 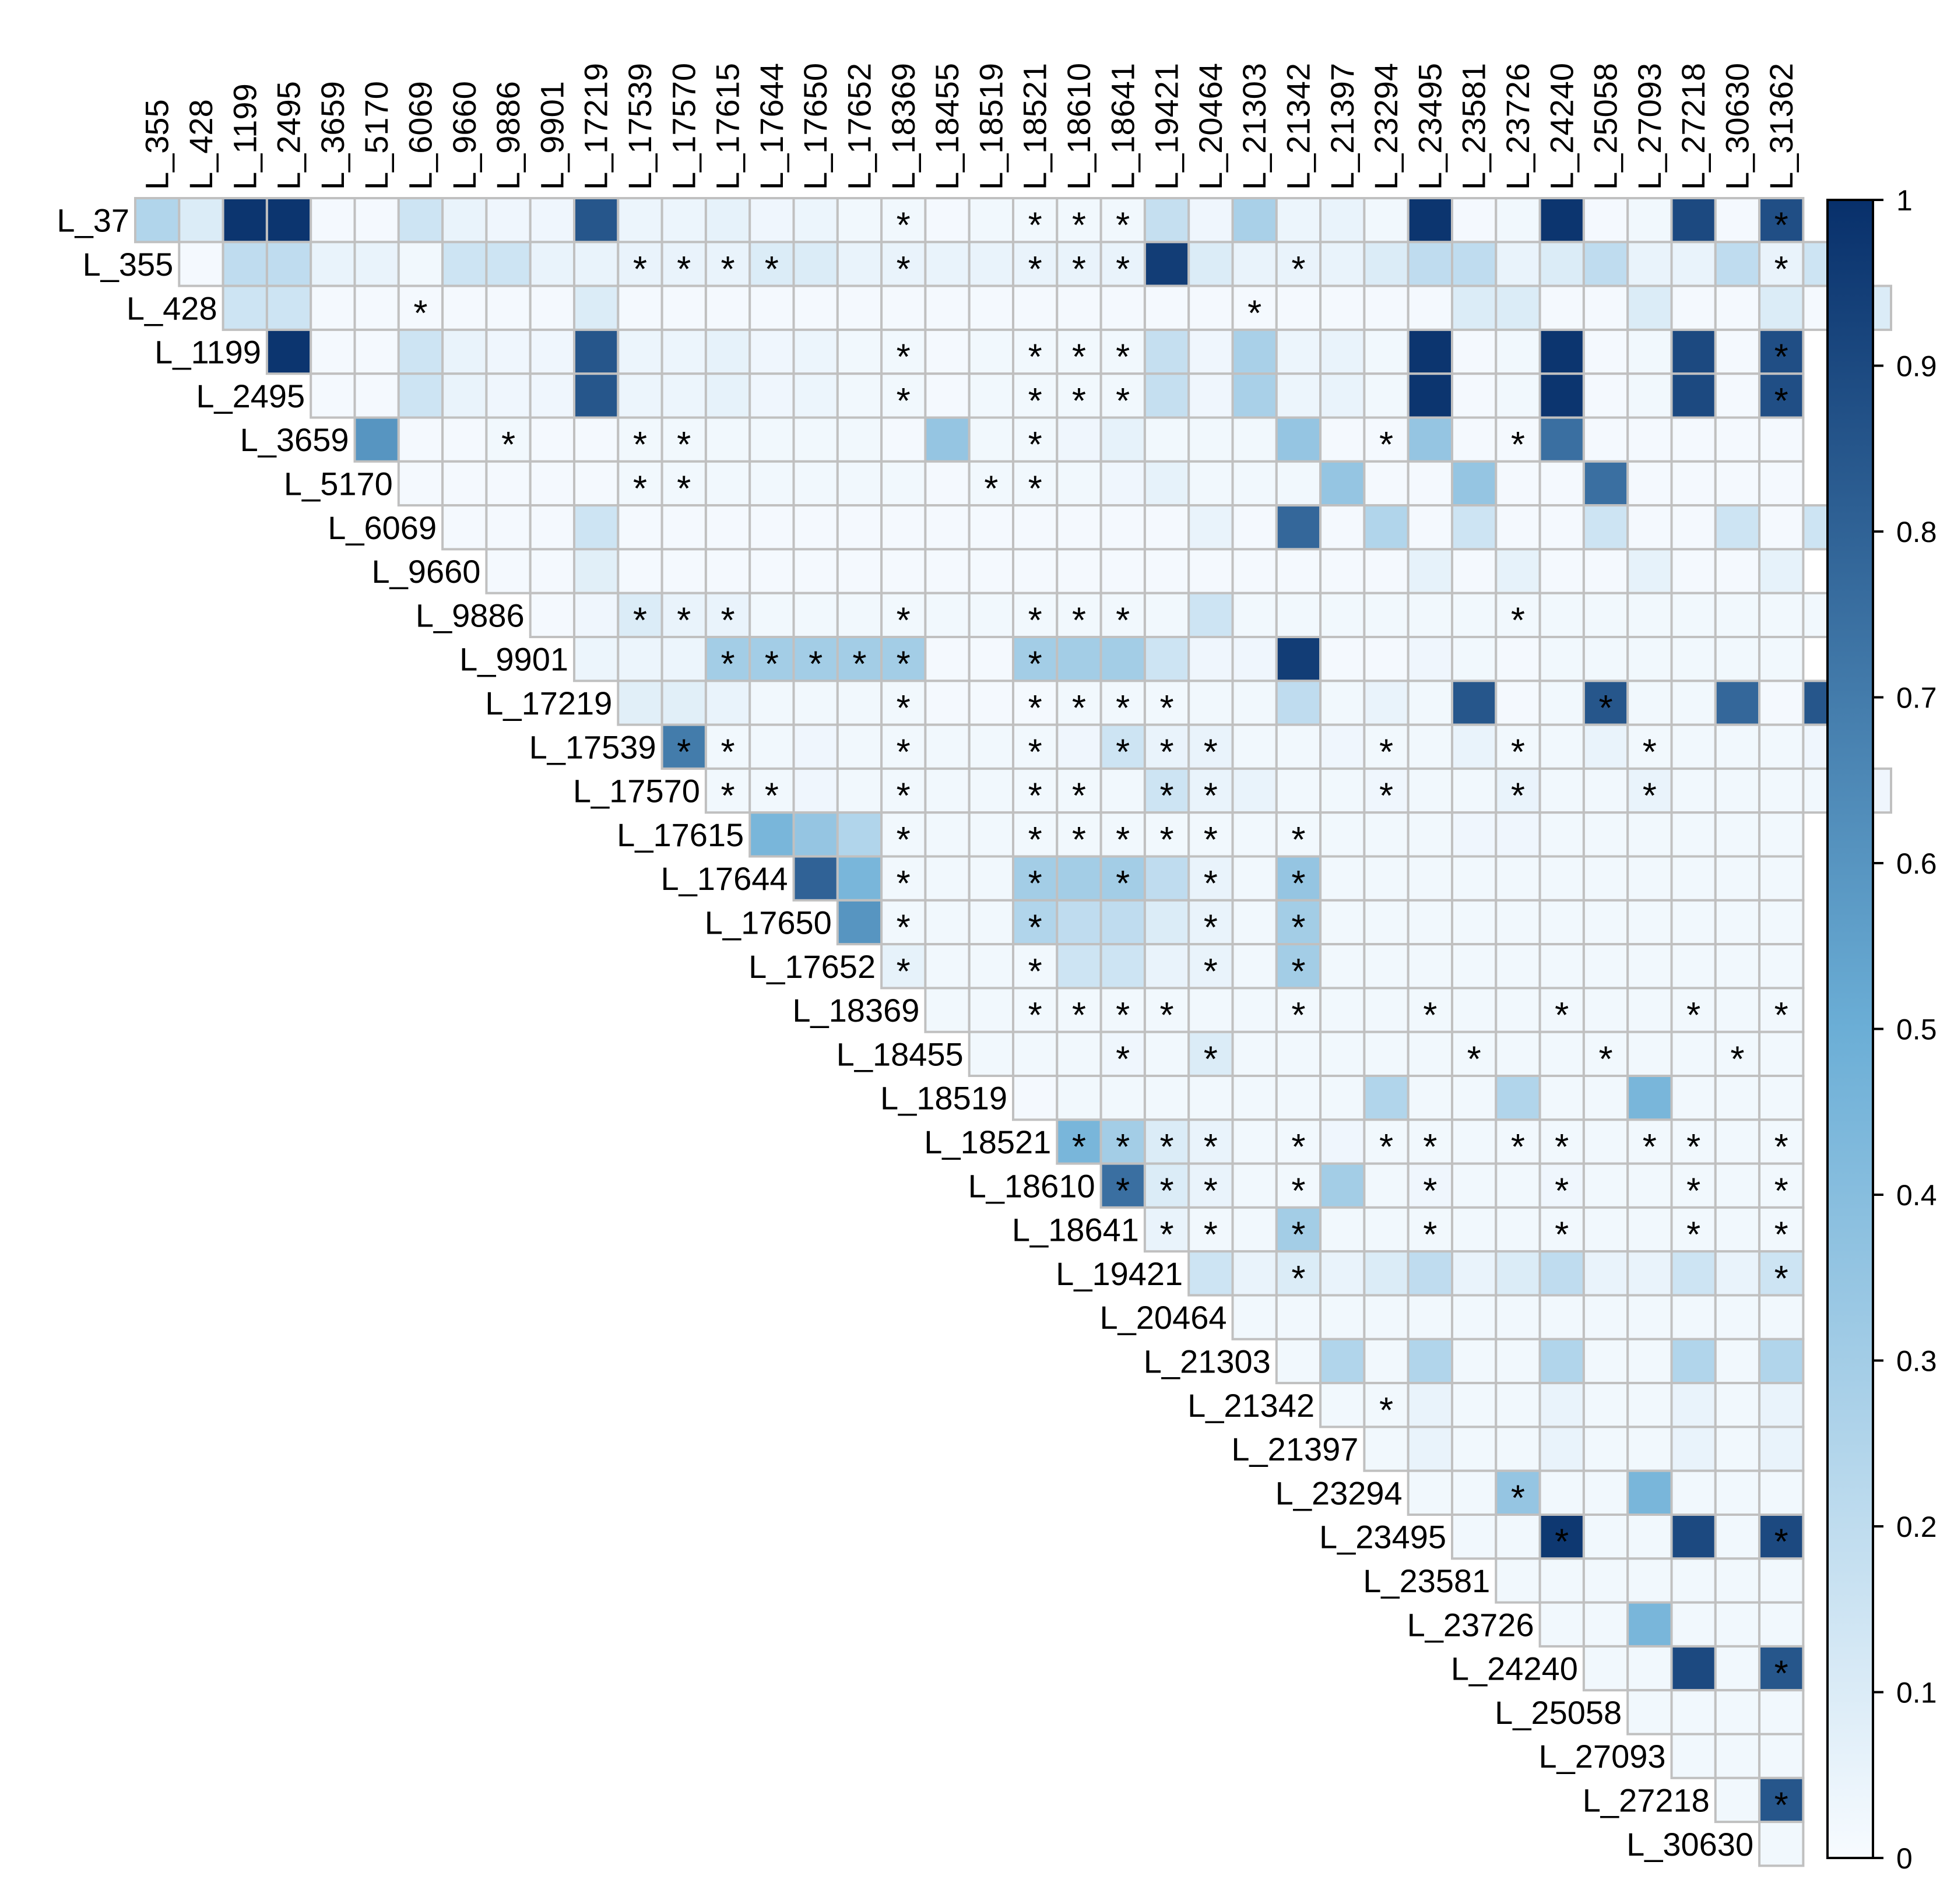 What do you see at coordinates (1210, 126) in the screenshot?
I see `column-label: L_20464` at bounding box center [1210, 126].